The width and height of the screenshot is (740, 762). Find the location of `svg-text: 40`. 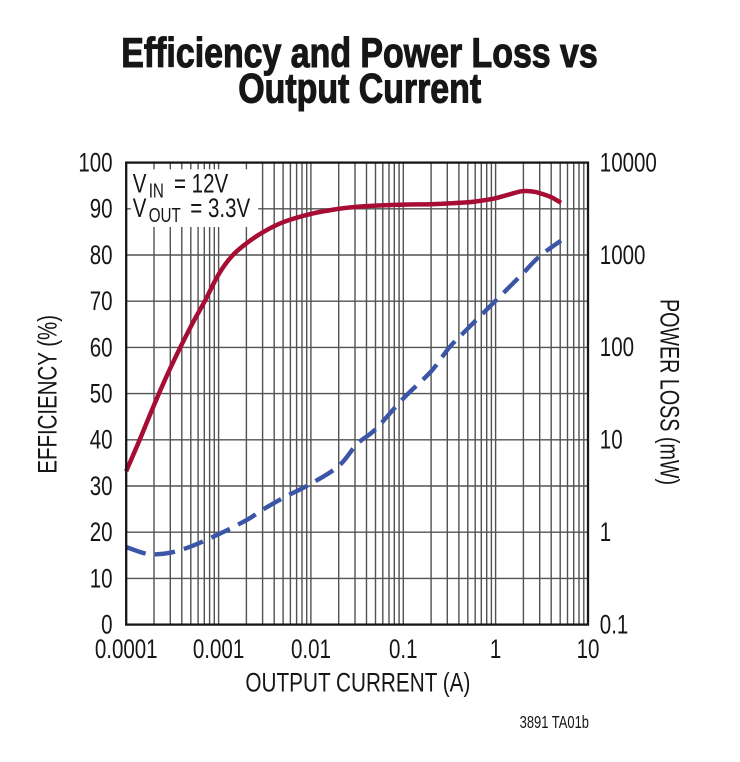

svg-text: 40 is located at coordinates (101, 440).